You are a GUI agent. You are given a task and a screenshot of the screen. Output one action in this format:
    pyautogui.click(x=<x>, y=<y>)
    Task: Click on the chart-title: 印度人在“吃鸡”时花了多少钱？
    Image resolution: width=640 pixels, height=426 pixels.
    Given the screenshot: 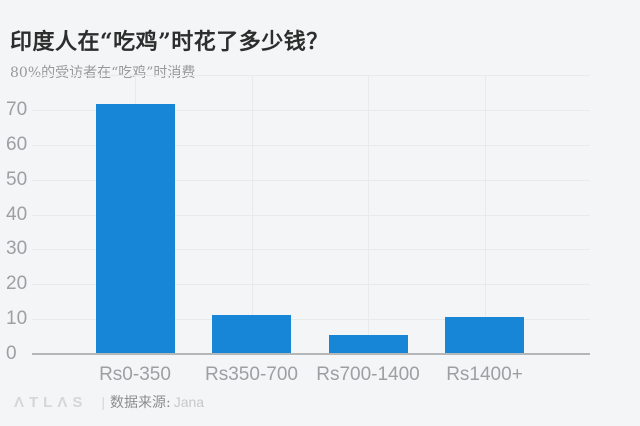 What is the action you would take?
    pyautogui.click(x=169, y=42)
    